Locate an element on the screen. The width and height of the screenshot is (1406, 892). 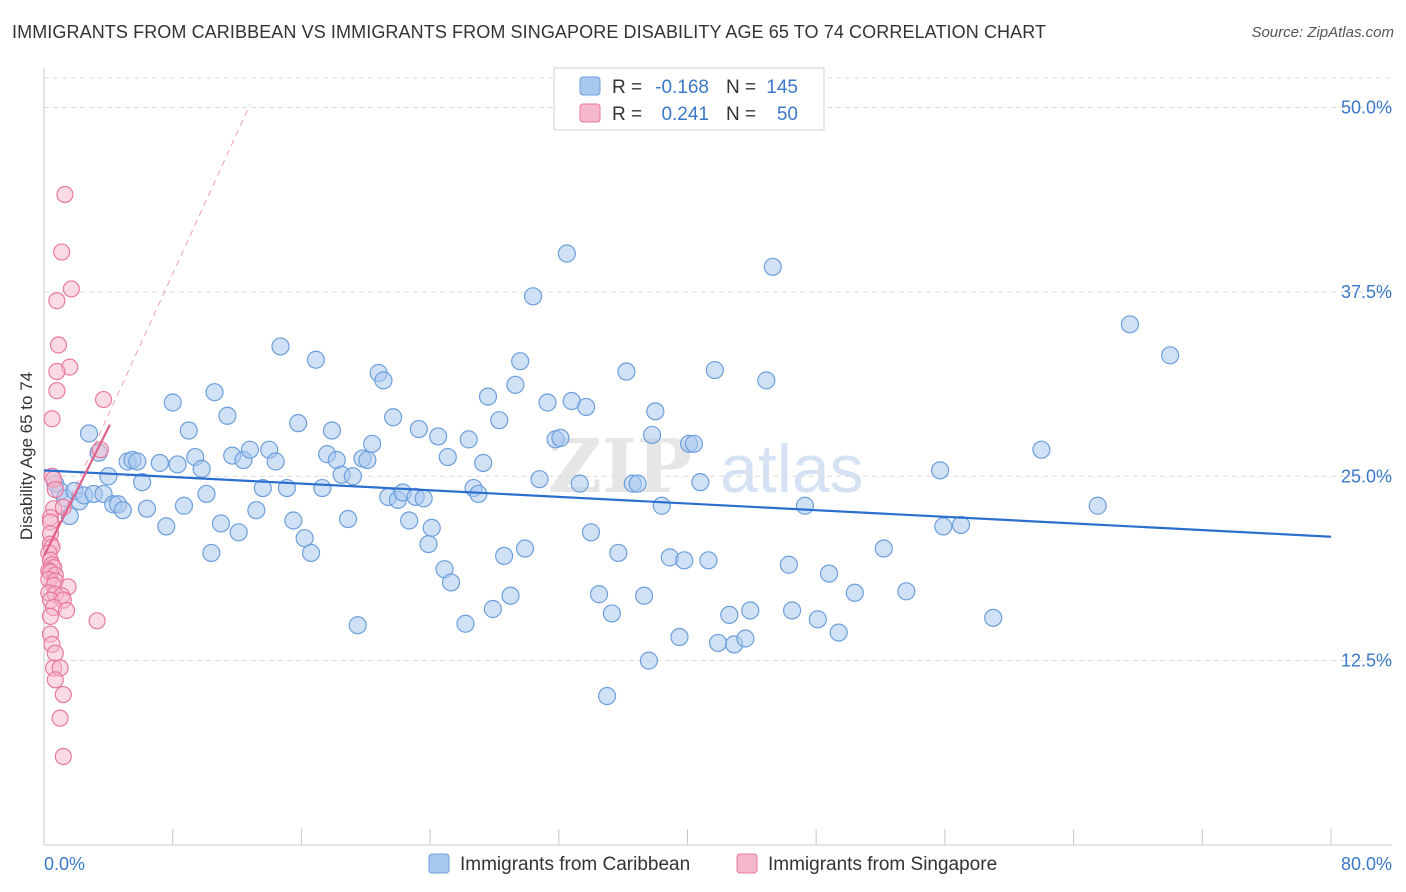
stats-legend: R = -0.168 N = 145 R = 0.241 N = 50 is located at coordinates (689, 99).